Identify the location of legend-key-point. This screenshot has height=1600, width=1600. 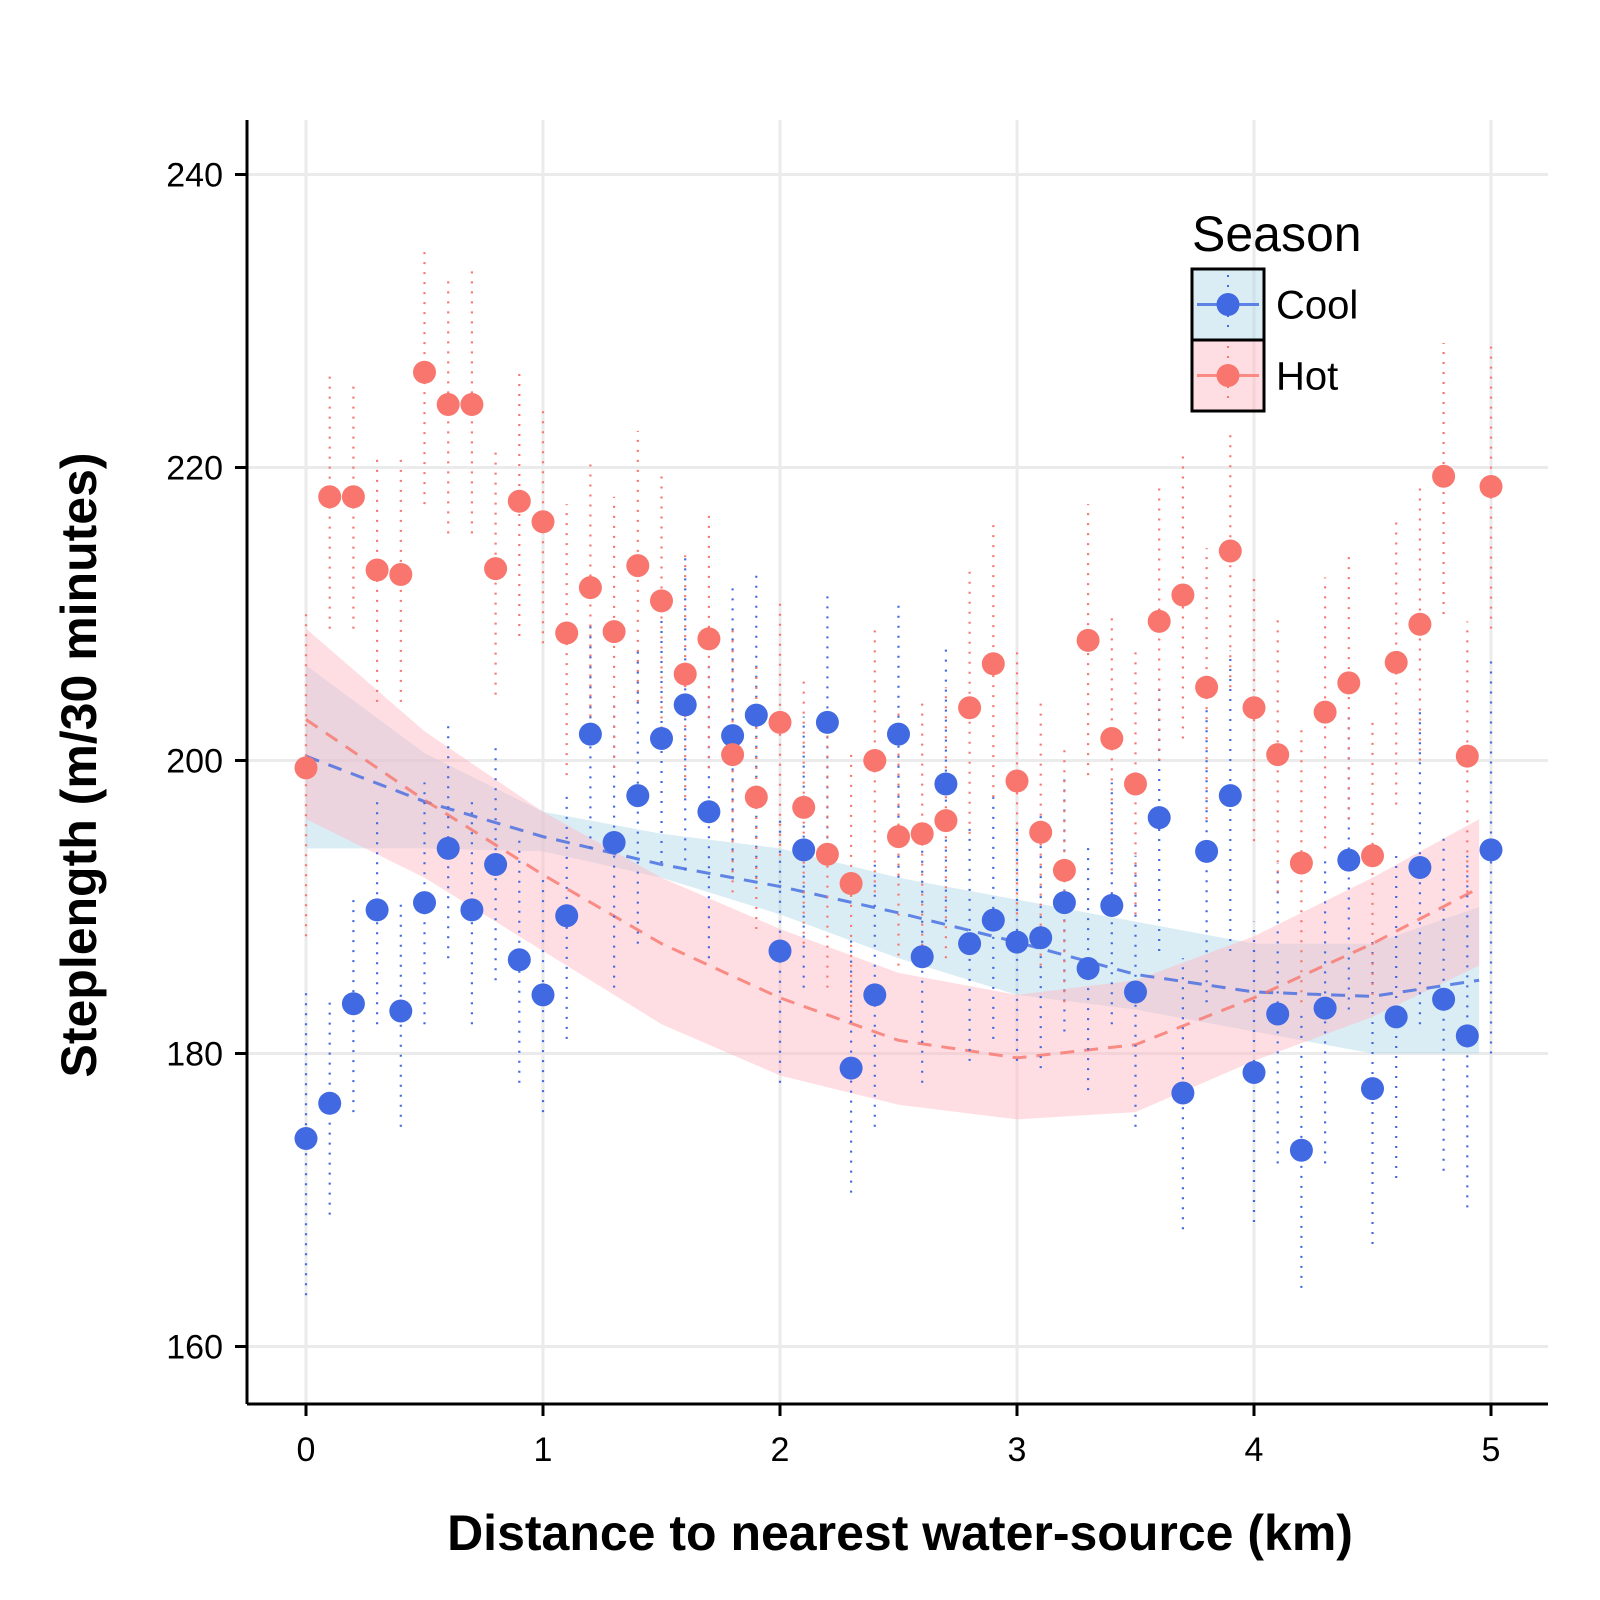
(1228, 375).